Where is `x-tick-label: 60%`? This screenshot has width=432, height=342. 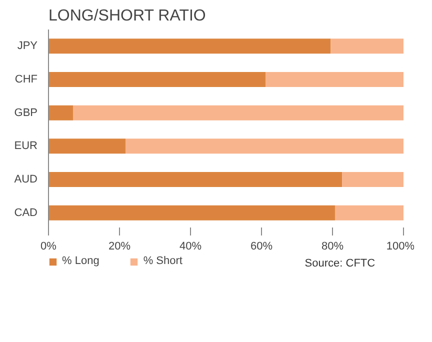
x-tick-label: 60% is located at coordinates (261, 246).